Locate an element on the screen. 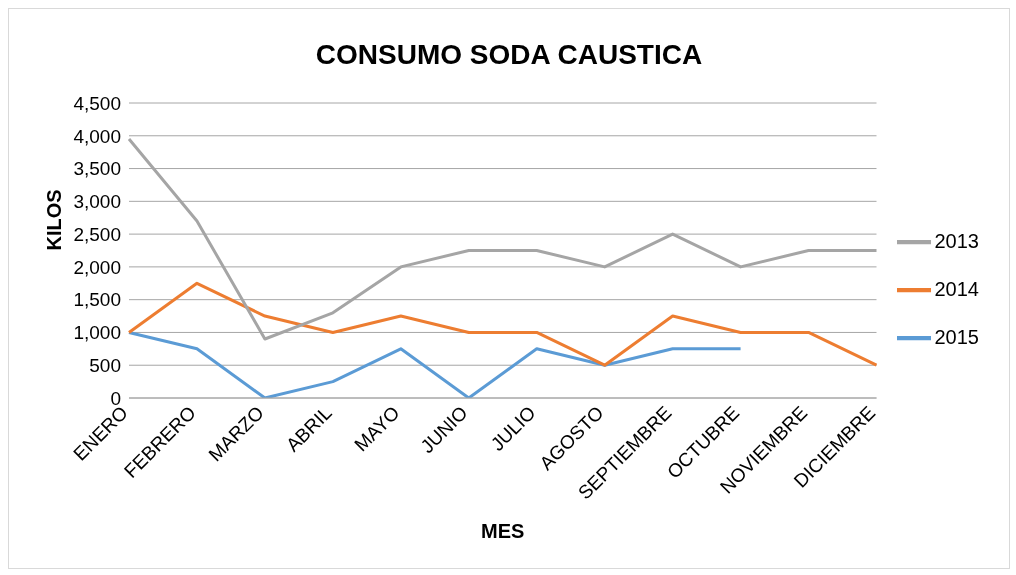 Image resolution: width=1016 pixels, height=575 pixels. y-tick-label: 1,000 is located at coordinates (97, 333).